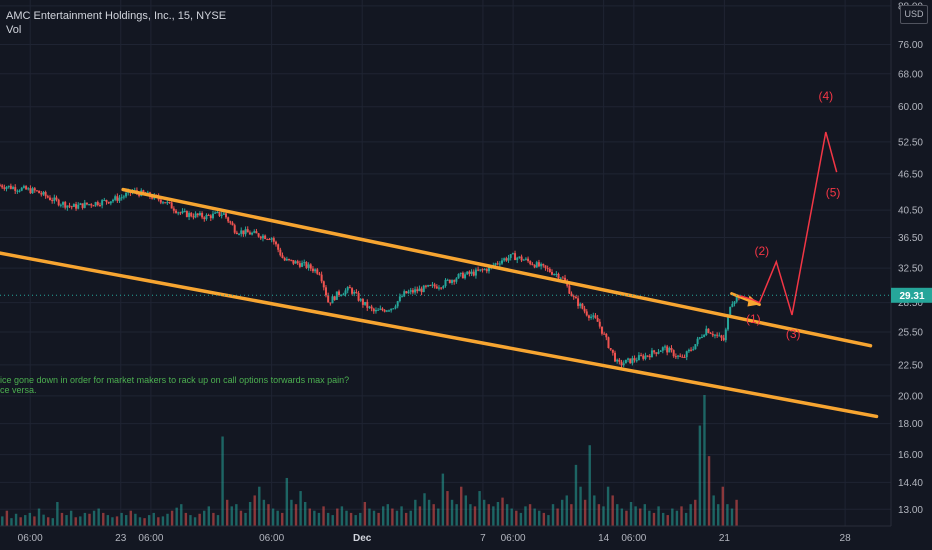  What do you see at coordinates (789, 215) in the screenshot?
I see `elliott-wave: (1) (2) (3) (4) (5)` at bounding box center [789, 215].